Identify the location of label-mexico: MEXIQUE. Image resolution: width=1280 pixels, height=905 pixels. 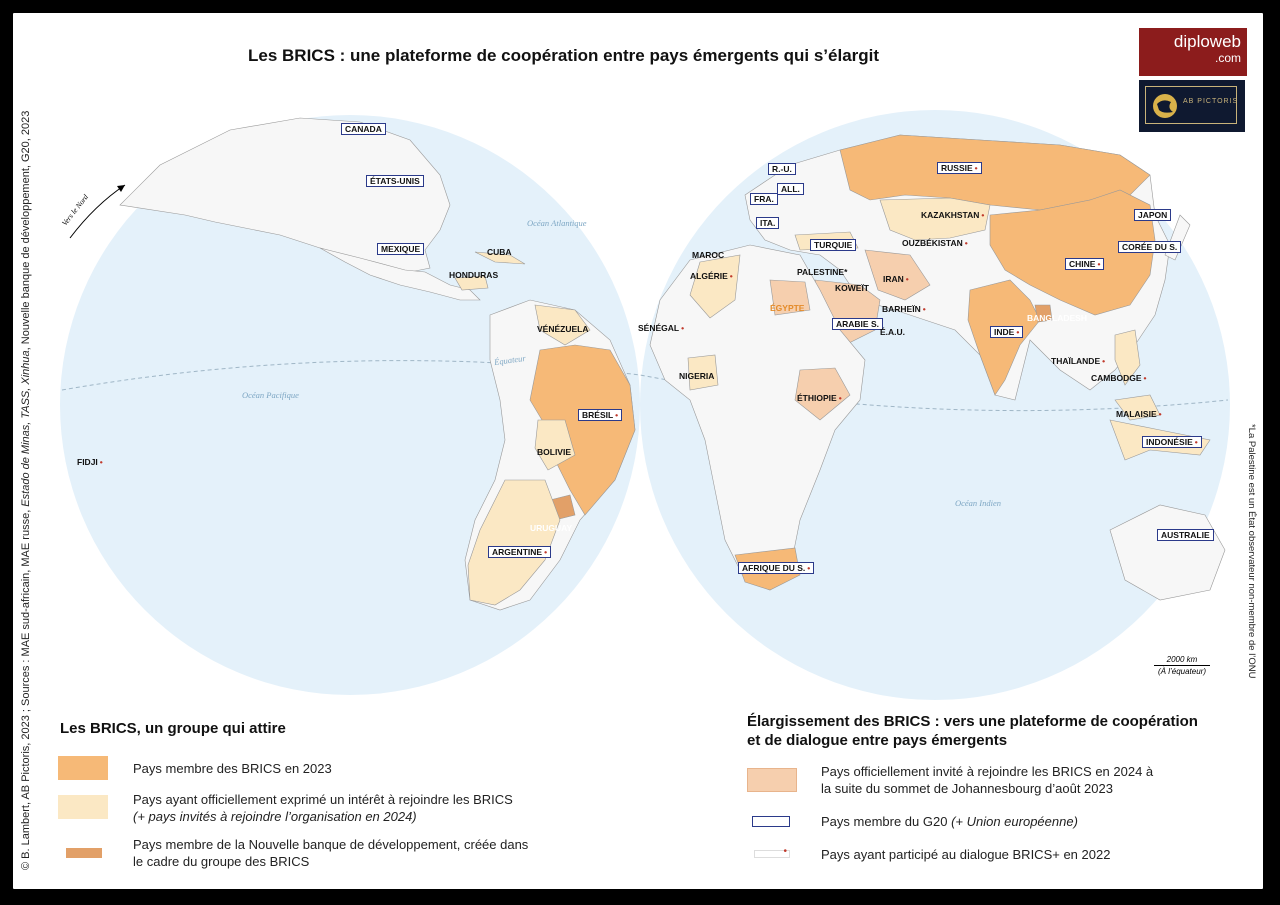
(401, 249).